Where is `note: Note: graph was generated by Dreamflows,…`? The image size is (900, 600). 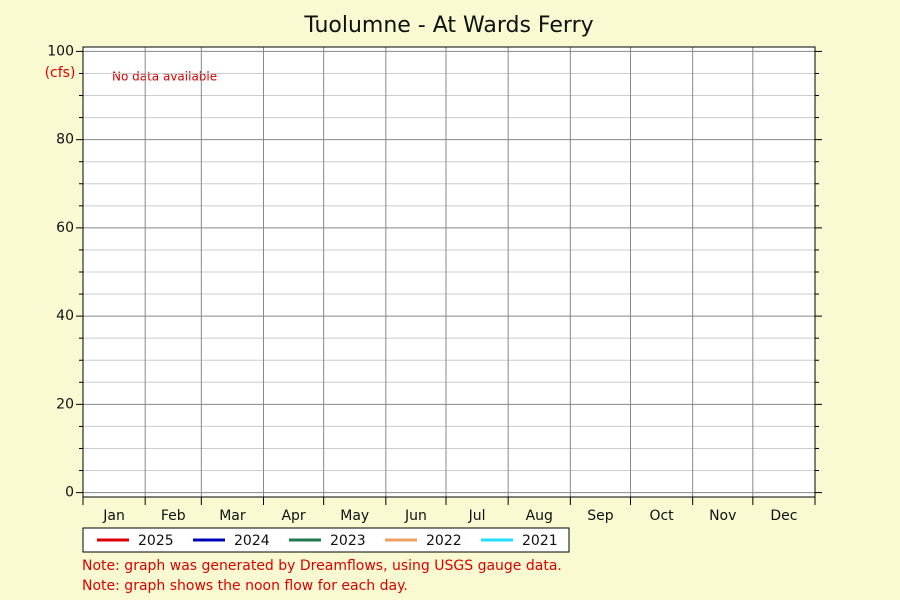 note: Note: graph was generated by Dreamflows,… is located at coordinates (322, 566).